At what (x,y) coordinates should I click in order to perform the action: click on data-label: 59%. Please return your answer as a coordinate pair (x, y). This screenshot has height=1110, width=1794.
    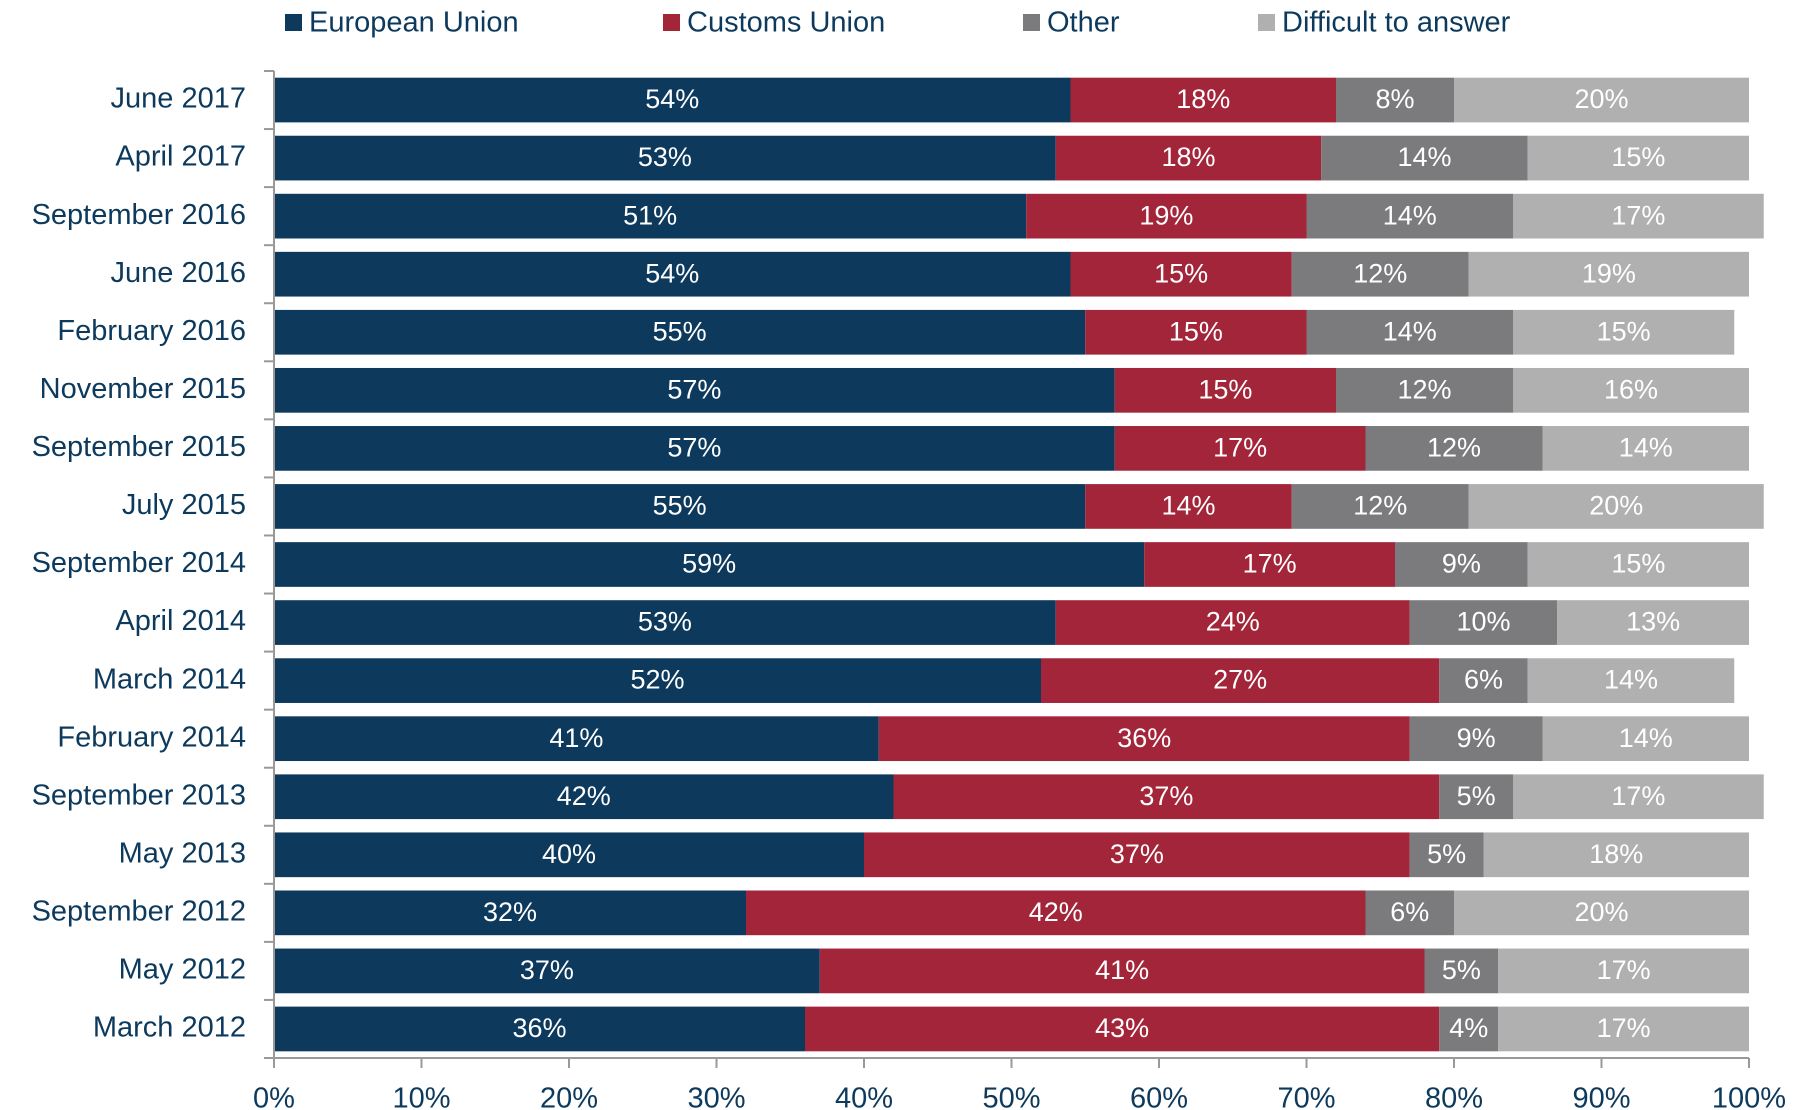
    Looking at the image, I should click on (709, 564).